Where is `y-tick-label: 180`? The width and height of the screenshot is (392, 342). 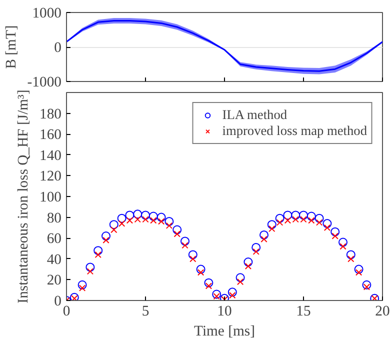 y-tick-label: 180 is located at coordinates (51, 114).